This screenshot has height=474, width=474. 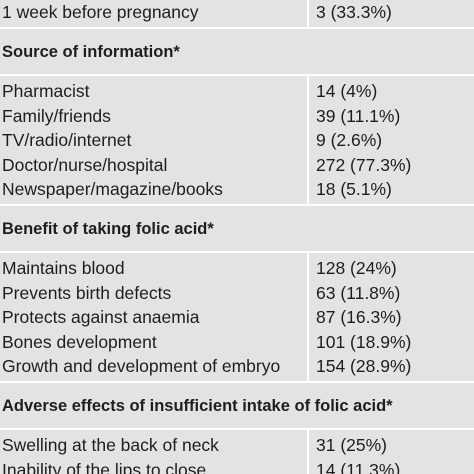 What do you see at coordinates (354, 189) in the screenshot?
I see `row-value: 18 (5.1%)` at bounding box center [354, 189].